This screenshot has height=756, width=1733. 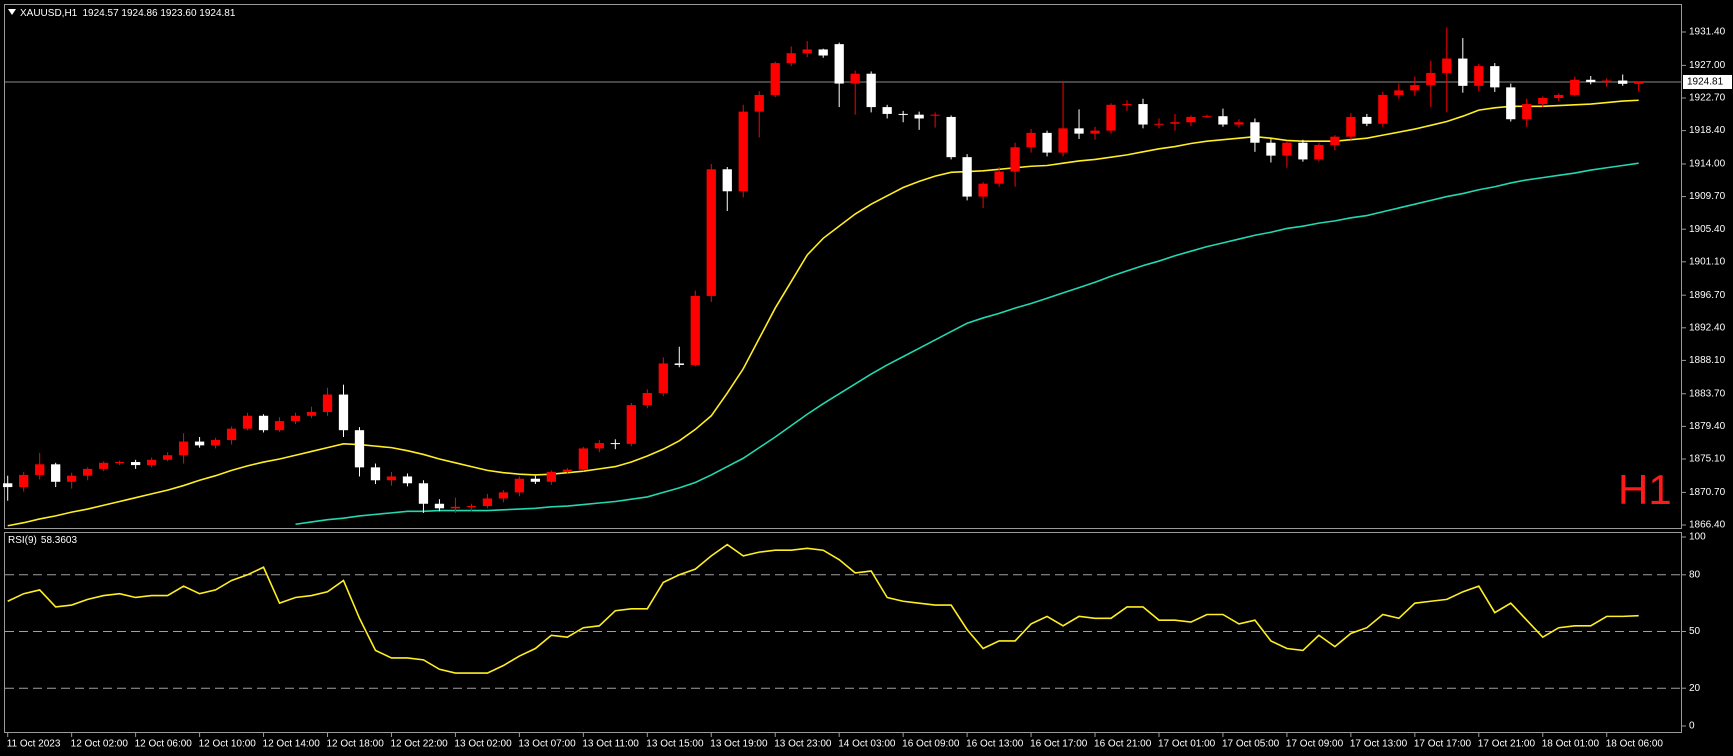 What do you see at coordinates (128, 13) in the screenshot?
I see `chart-header: XAUUSD,H1 1924.57 1924.86 1923.60 1924.81` at bounding box center [128, 13].